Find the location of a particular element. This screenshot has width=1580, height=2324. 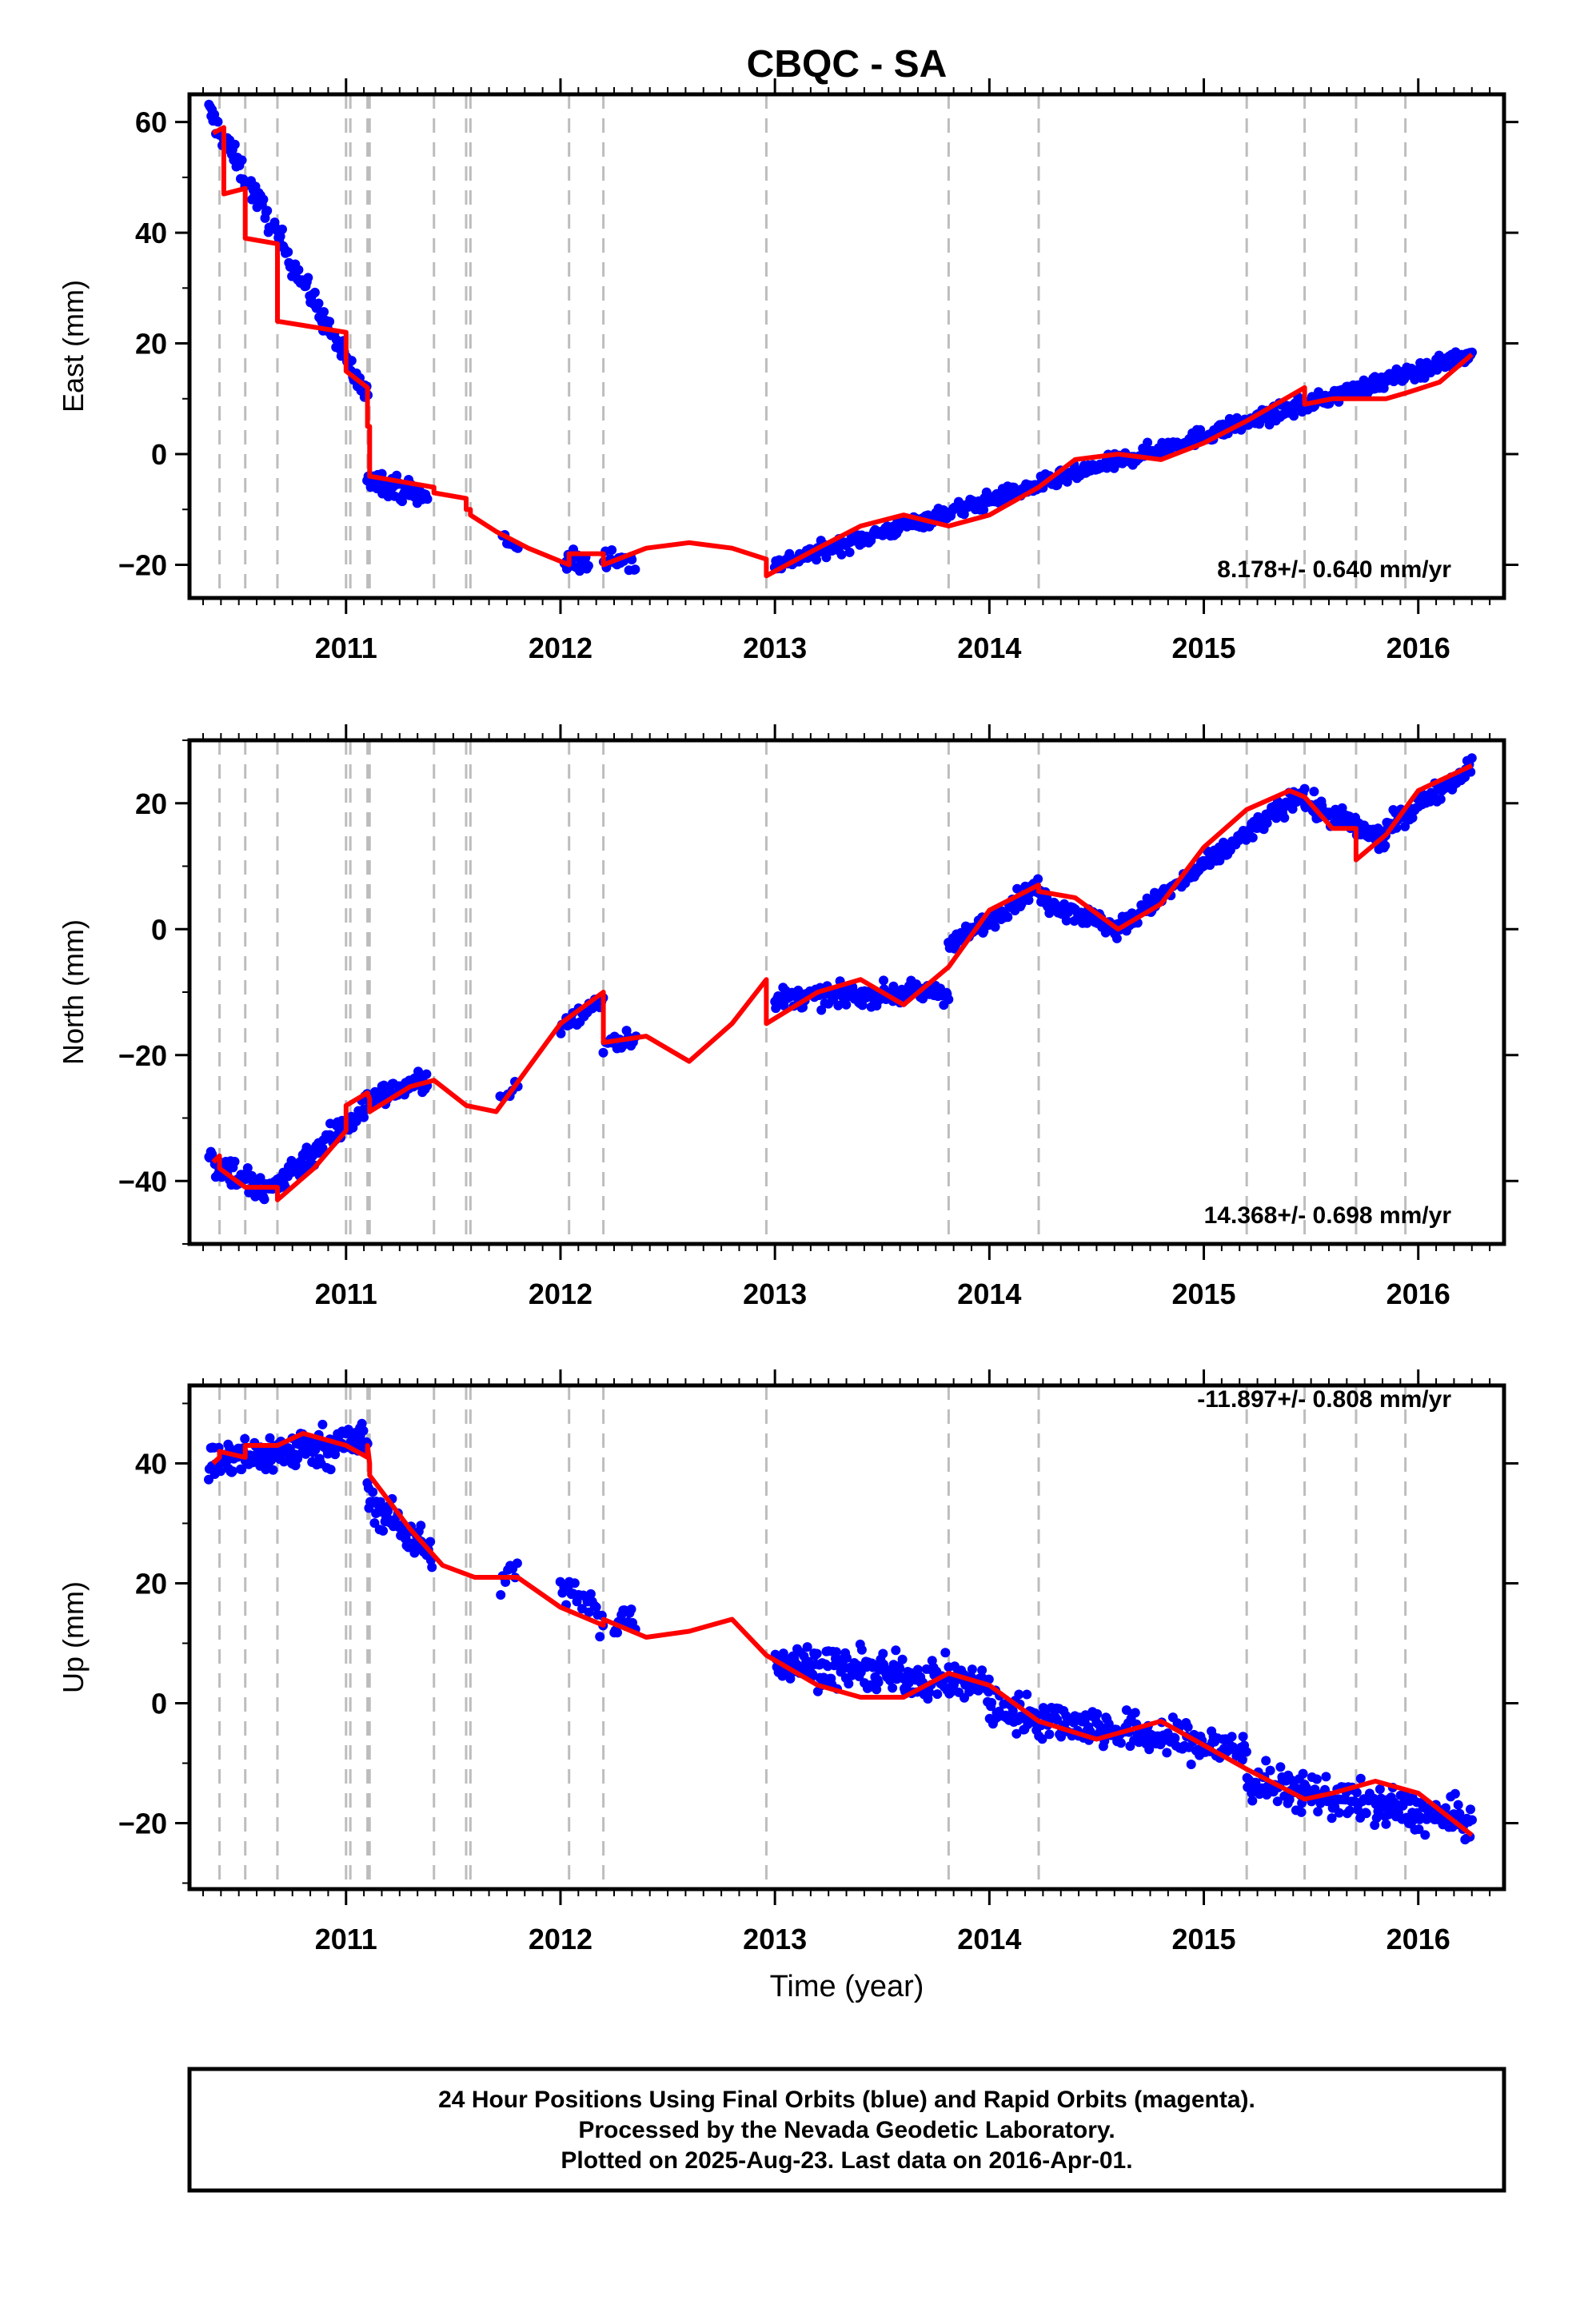

y-tick-label: −40 is located at coordinates (143, 1181).